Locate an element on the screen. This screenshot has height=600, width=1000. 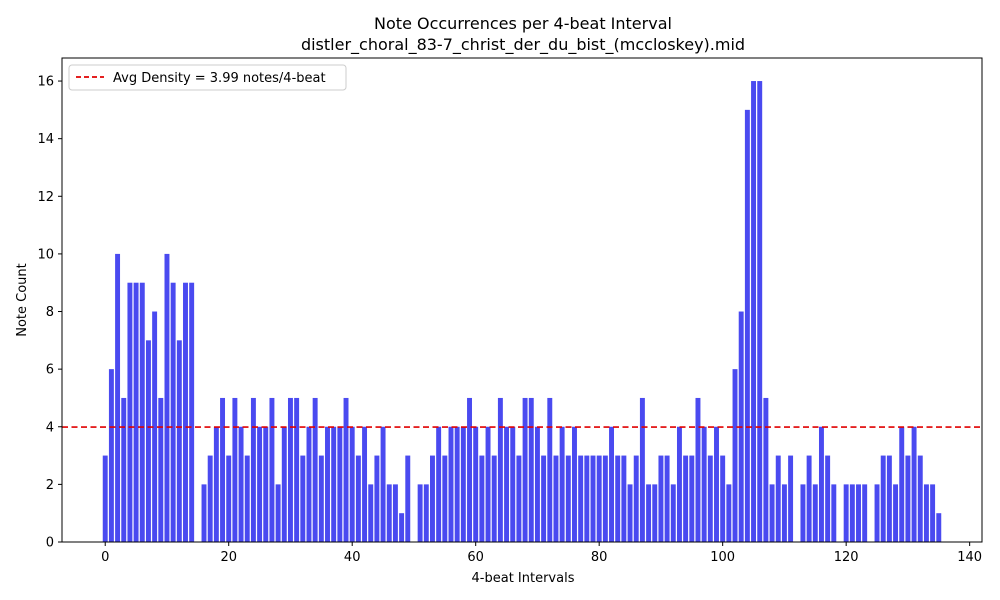
y-axis-label: Note Count is located at coordinates (22, 300).